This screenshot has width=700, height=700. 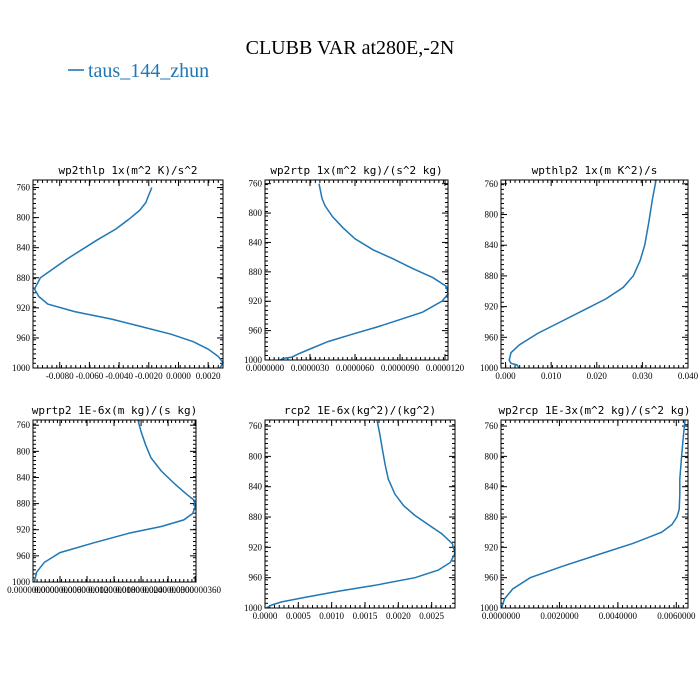 I want to click on x-tick-label: 0.0000060, so click(x=355, y=368).